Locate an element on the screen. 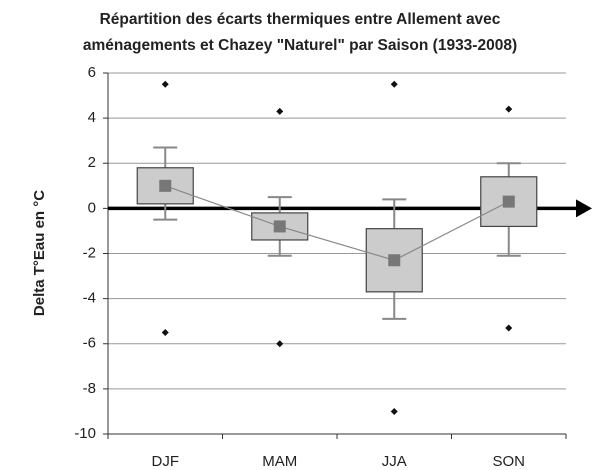  y-tick-label: 4 is located at coordinates (92, 117).